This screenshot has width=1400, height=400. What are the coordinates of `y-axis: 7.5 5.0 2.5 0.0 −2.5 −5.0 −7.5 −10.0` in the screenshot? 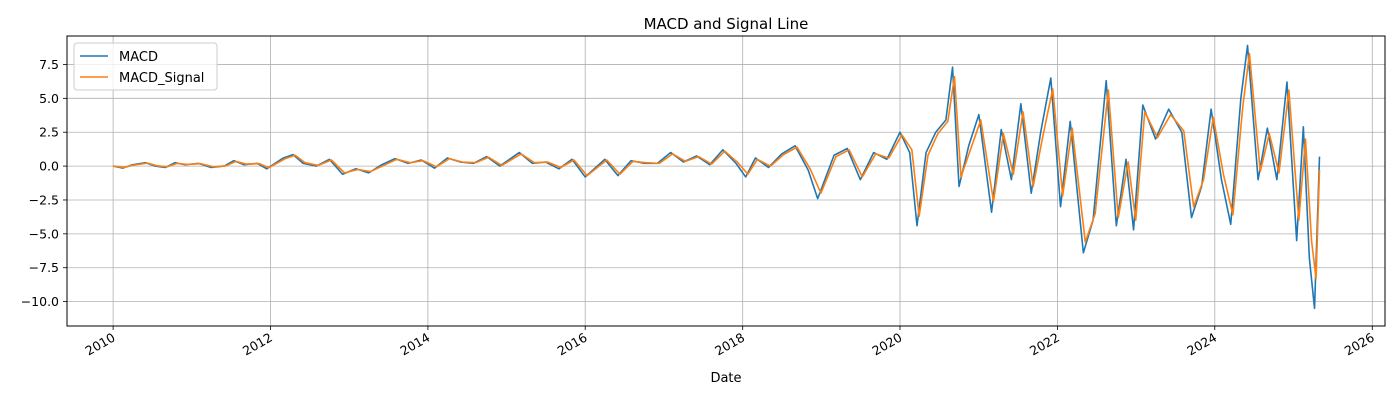 It's located at (44, 183).